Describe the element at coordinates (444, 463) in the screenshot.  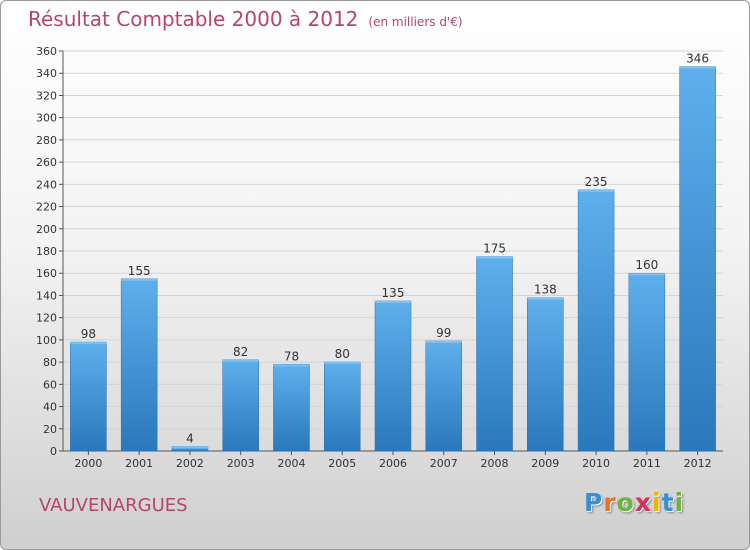
I see `x-tick-label: 2007` at that location.